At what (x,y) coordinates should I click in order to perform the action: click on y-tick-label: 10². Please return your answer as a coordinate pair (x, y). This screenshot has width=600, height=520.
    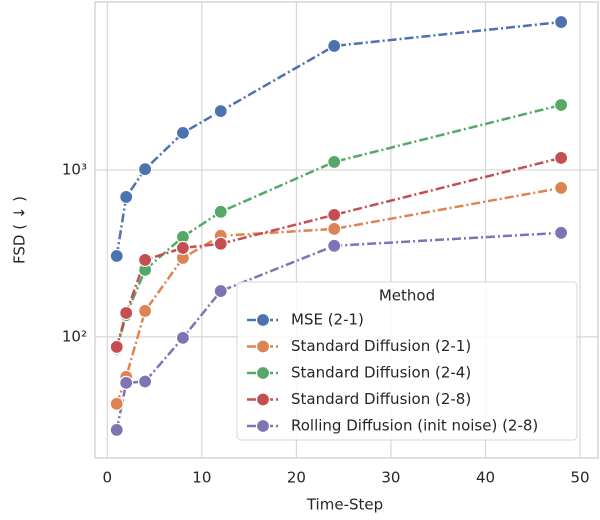
    Looking at the image, I should click on (74, 336).